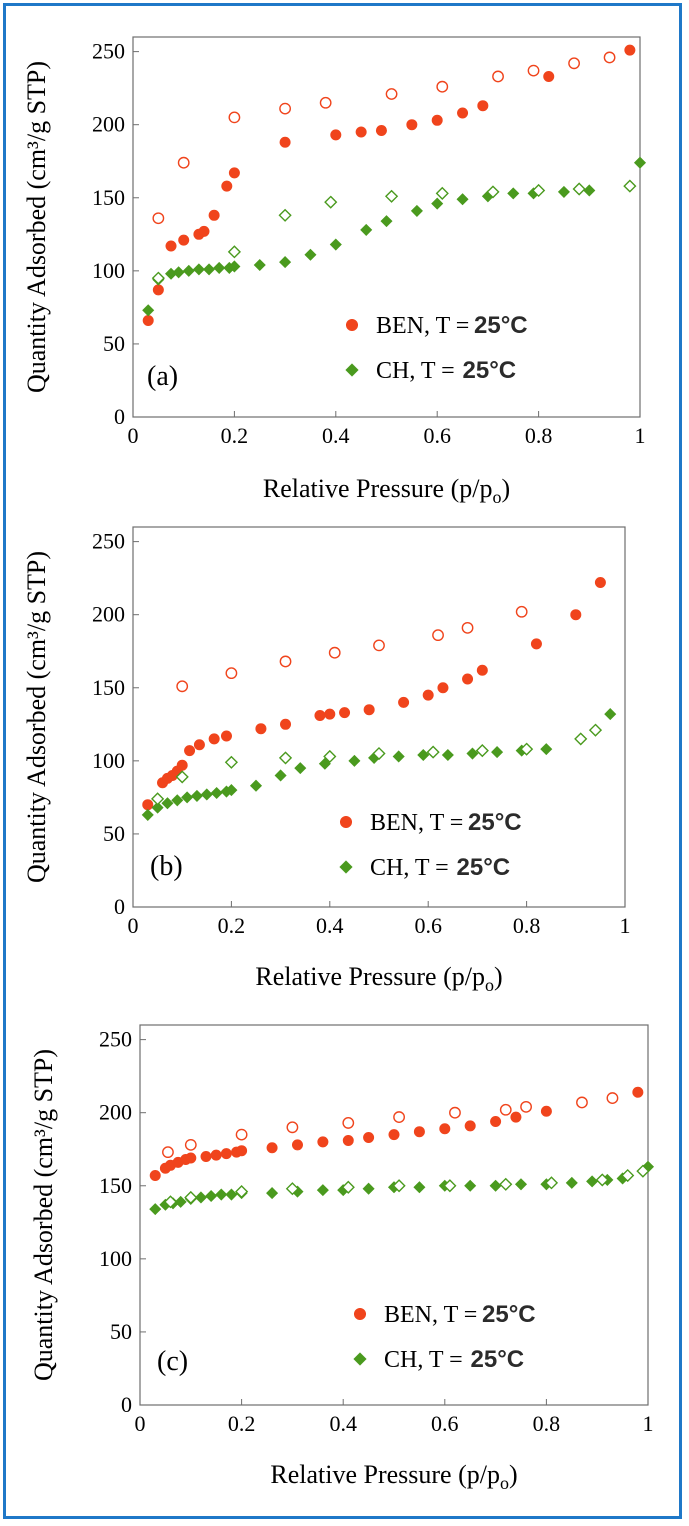  I want to click on x-tick-label: 1, so click(625, 925).